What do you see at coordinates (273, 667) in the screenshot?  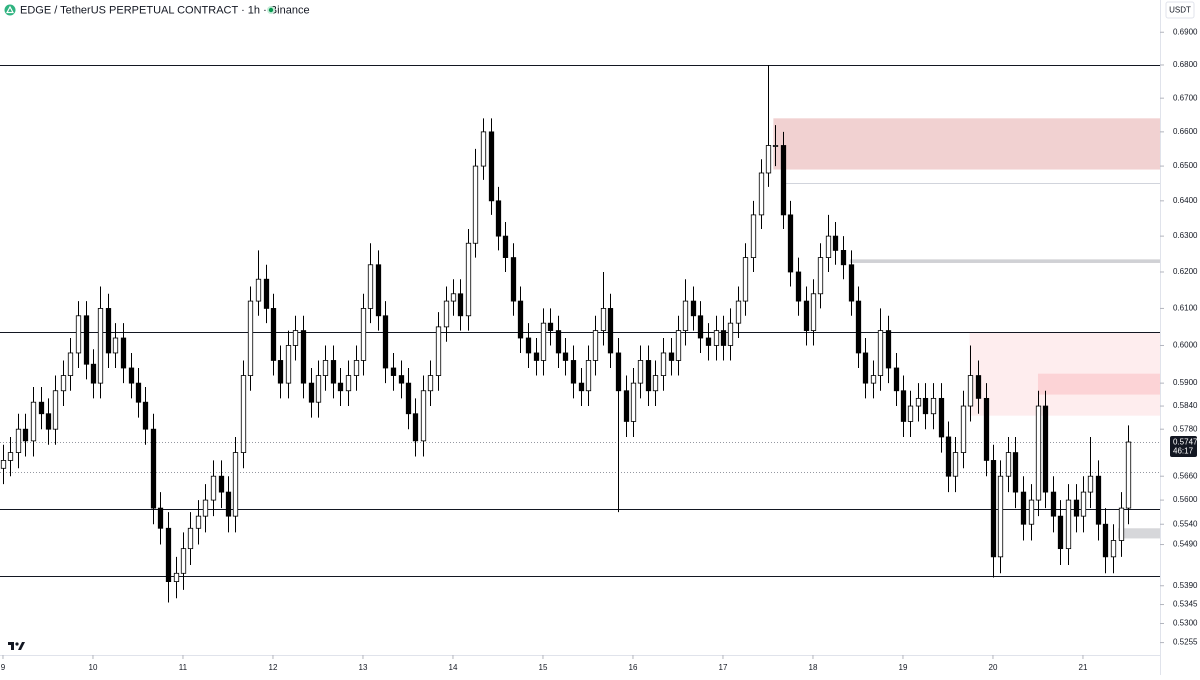 I see `x-tick-label: 12` at bounding box center [273, 667].